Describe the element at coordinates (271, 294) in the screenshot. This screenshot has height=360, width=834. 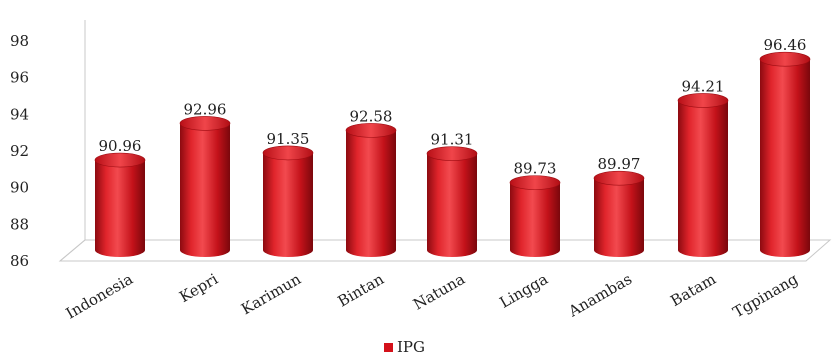
I see `x-tick-label: Karimun` at that location.